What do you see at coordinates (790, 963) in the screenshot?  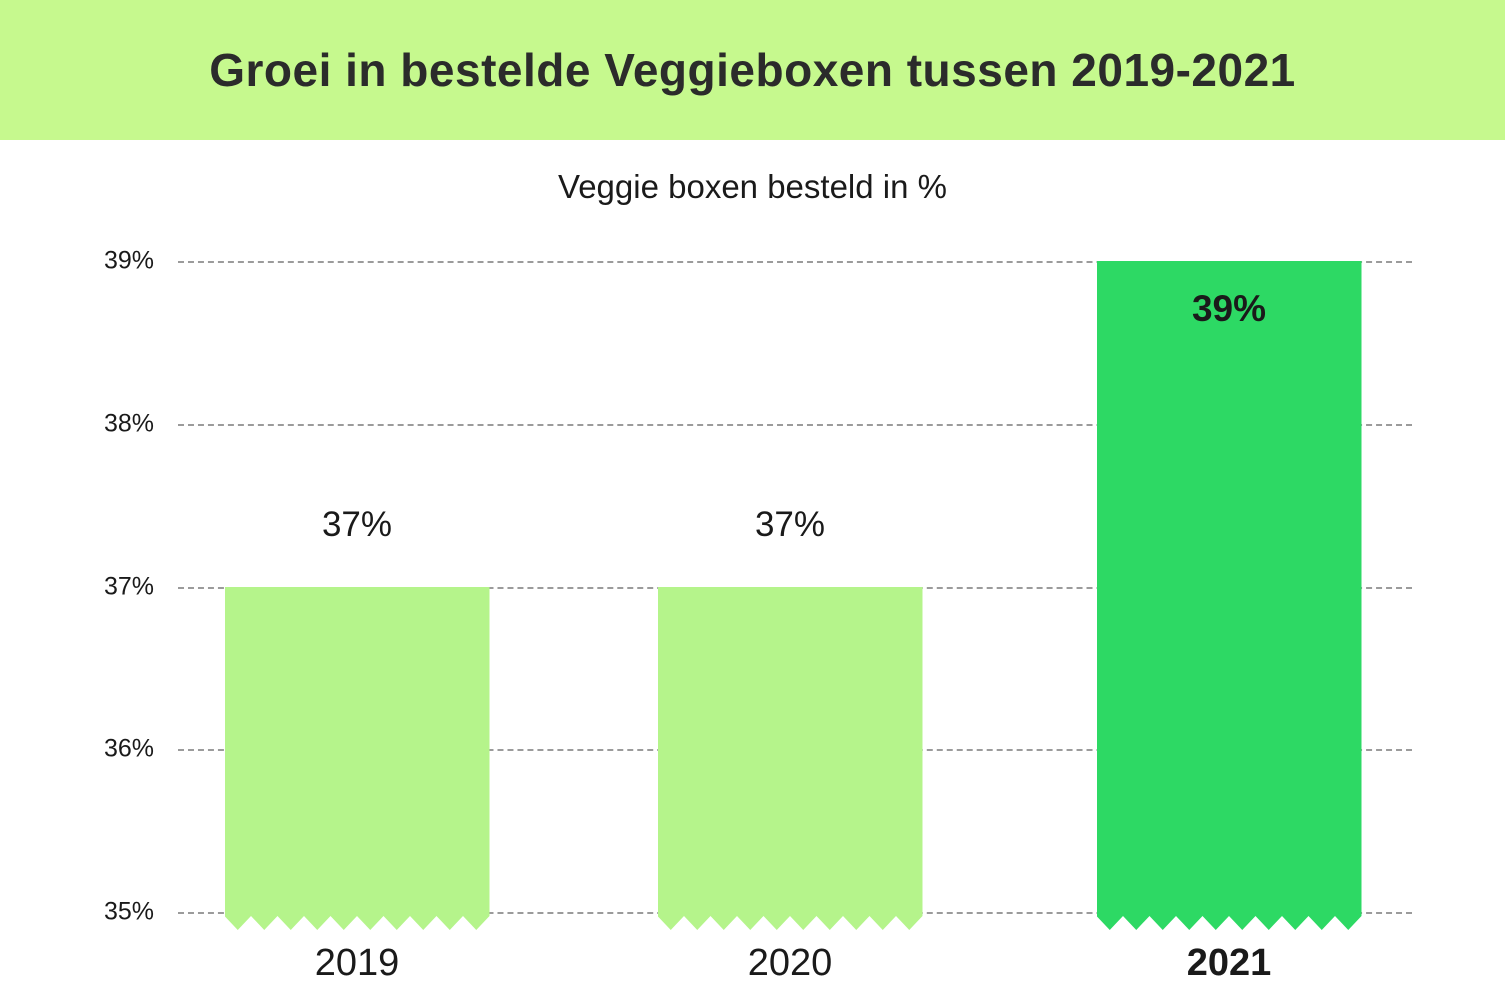 I see `x-axis-label-2020: 2020` at bounding box center [790, 963].